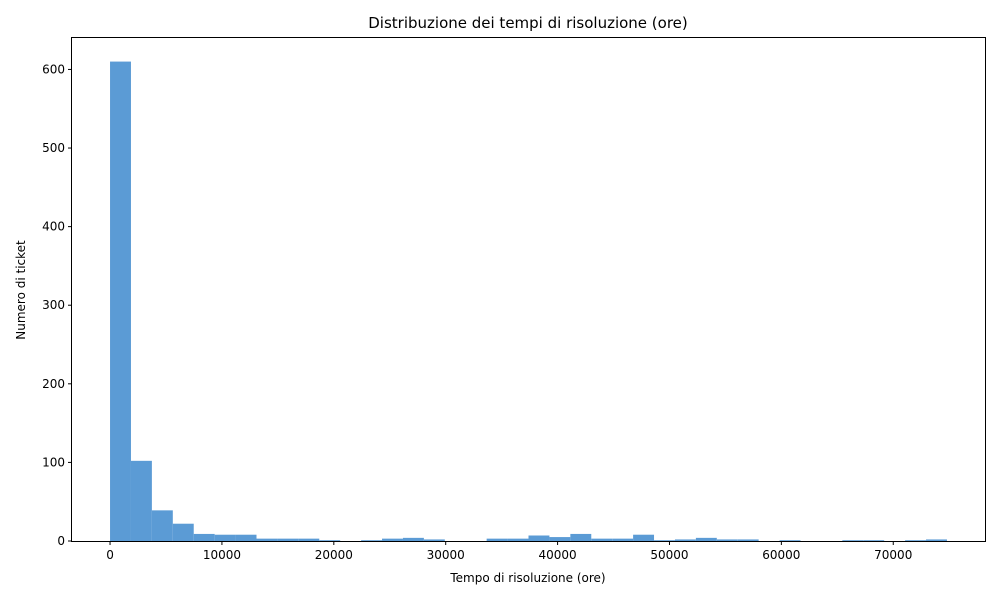 This screenshot has width=1000, height=600. What do you see at coordinates (557, 555) in the screenshot?
I see `x-tick-label: 40000` at bounding box center [557, 555].